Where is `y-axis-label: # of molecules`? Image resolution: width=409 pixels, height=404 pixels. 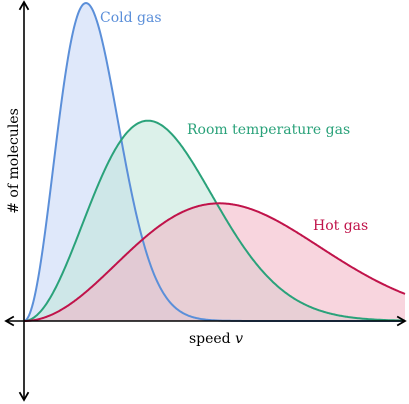
y-axis-label: # of molecules is located at coordinates (14, 161).